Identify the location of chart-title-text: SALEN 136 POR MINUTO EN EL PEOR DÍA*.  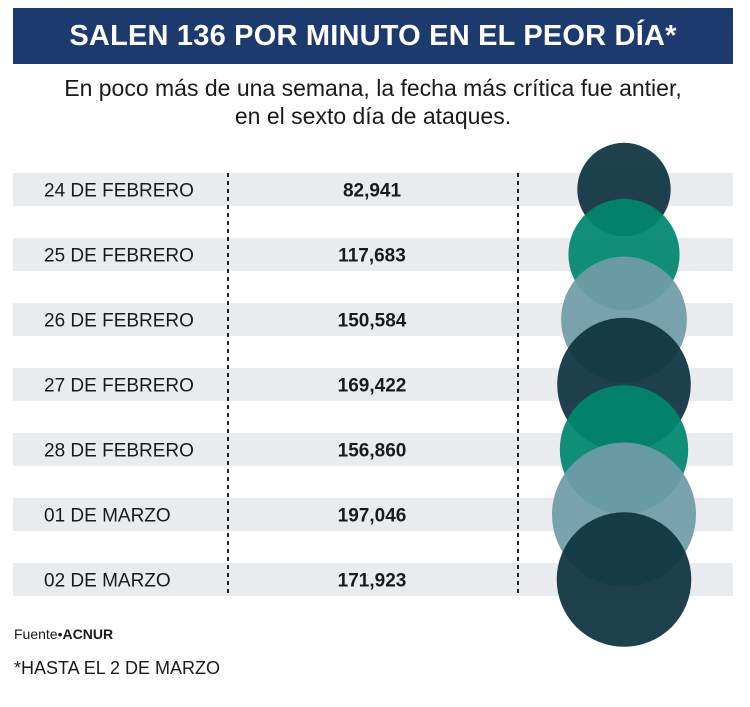
(373, 35).